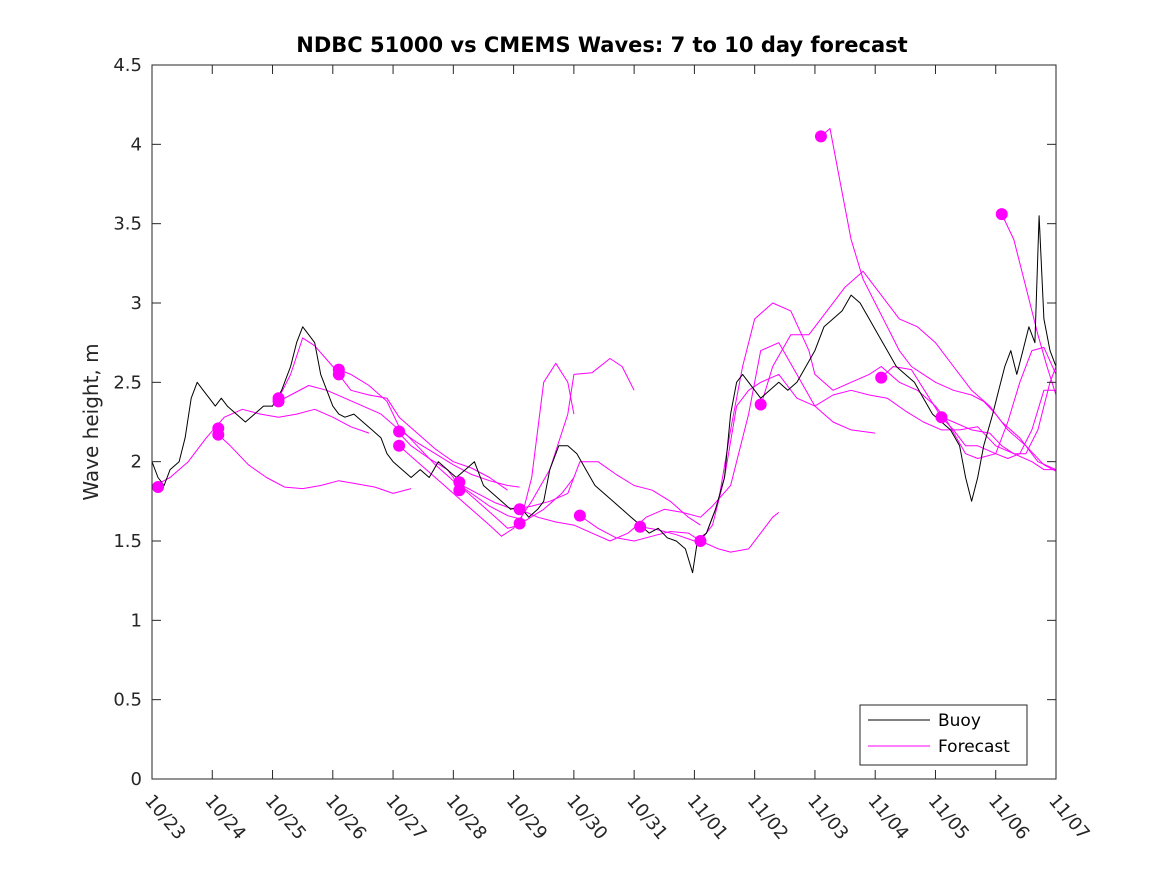 This screenshot has width=1167, height=875. Describe the element at coordinates (586, 817) in the screenshot. I see `x-tick-label: 10/30` at that location.